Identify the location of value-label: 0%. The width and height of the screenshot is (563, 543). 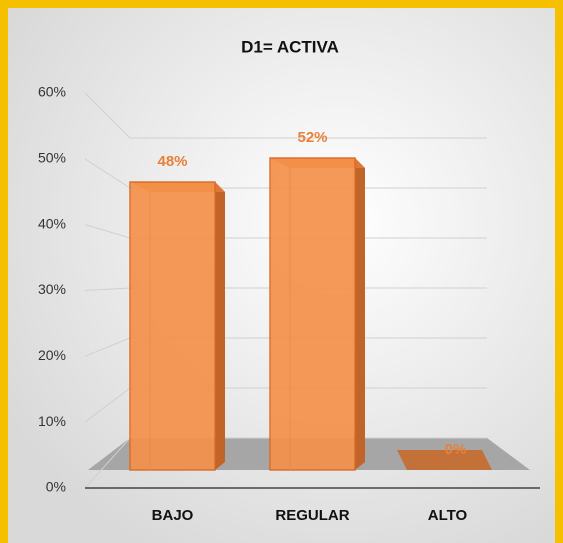
(456, 449).